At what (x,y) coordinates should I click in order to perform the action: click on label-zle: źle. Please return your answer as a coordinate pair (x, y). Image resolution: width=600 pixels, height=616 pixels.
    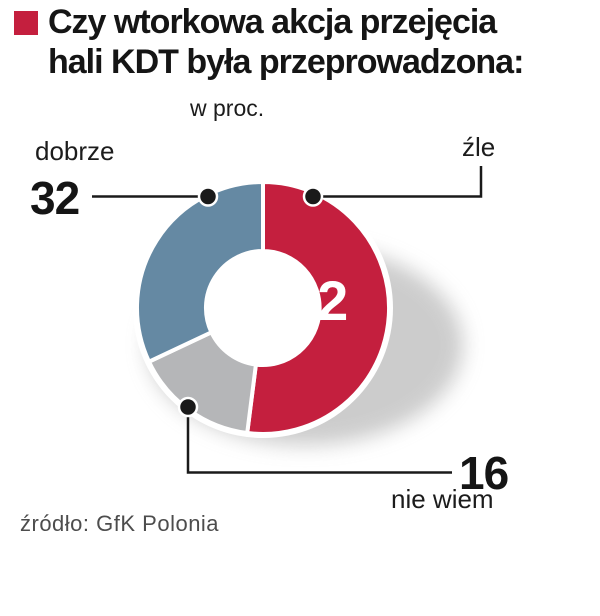
    Looking at the image, I should click on (479, 147).